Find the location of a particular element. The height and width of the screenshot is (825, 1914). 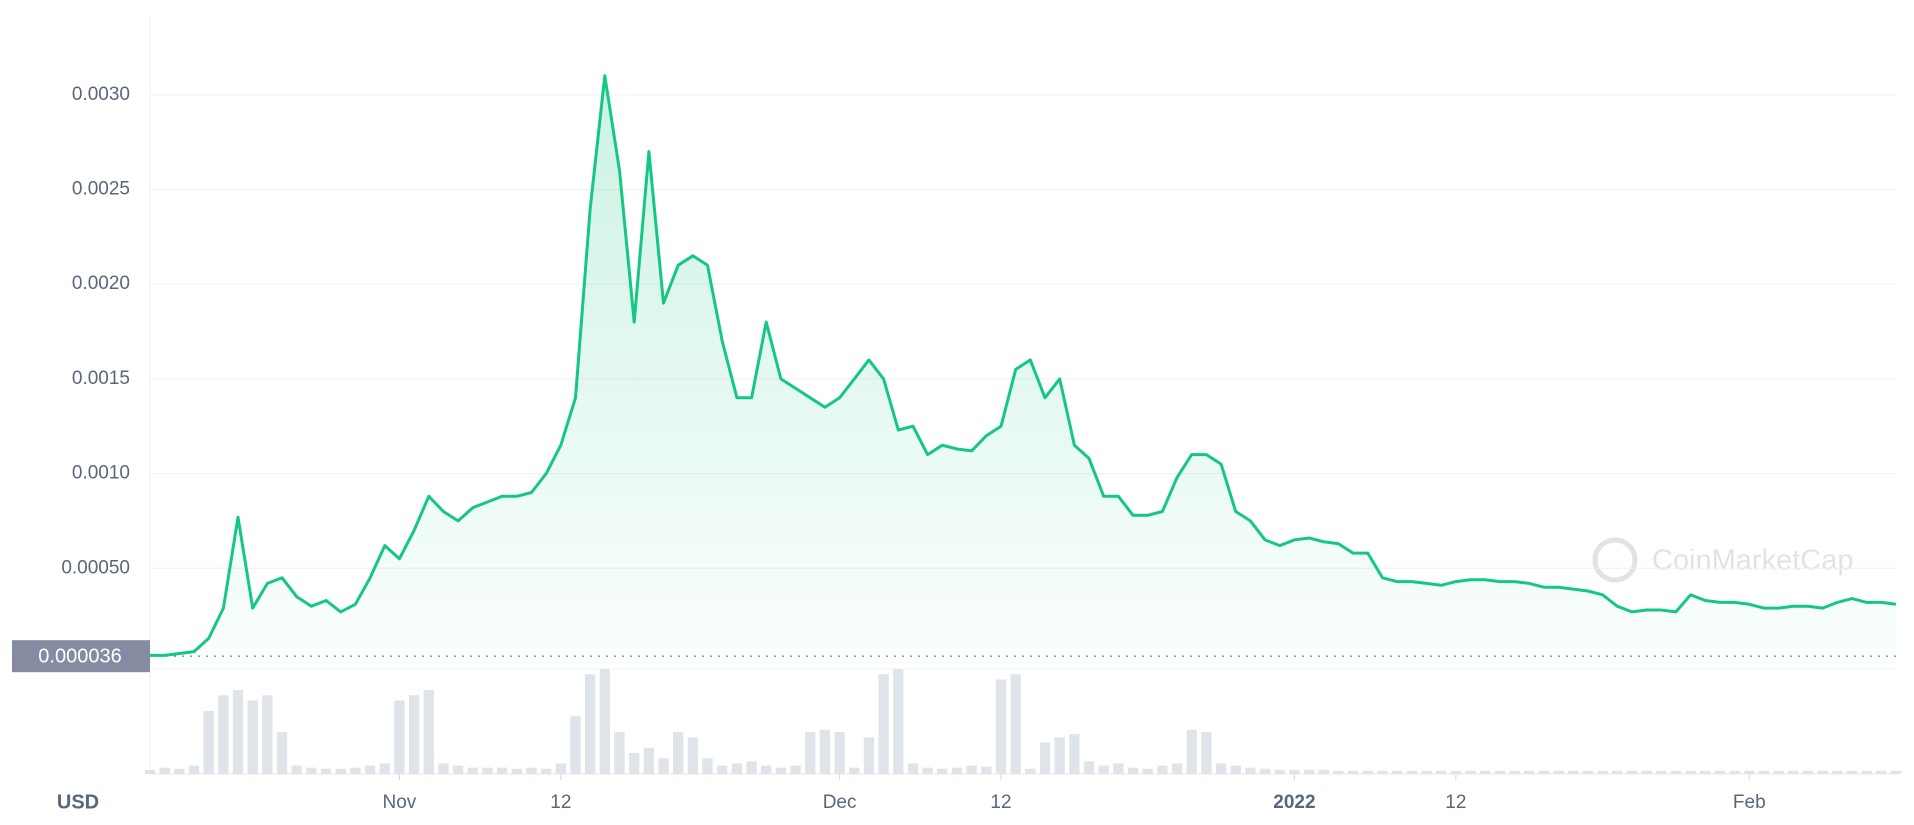

y-tick-label: 0.0010 is located at coordinates (101, 473).